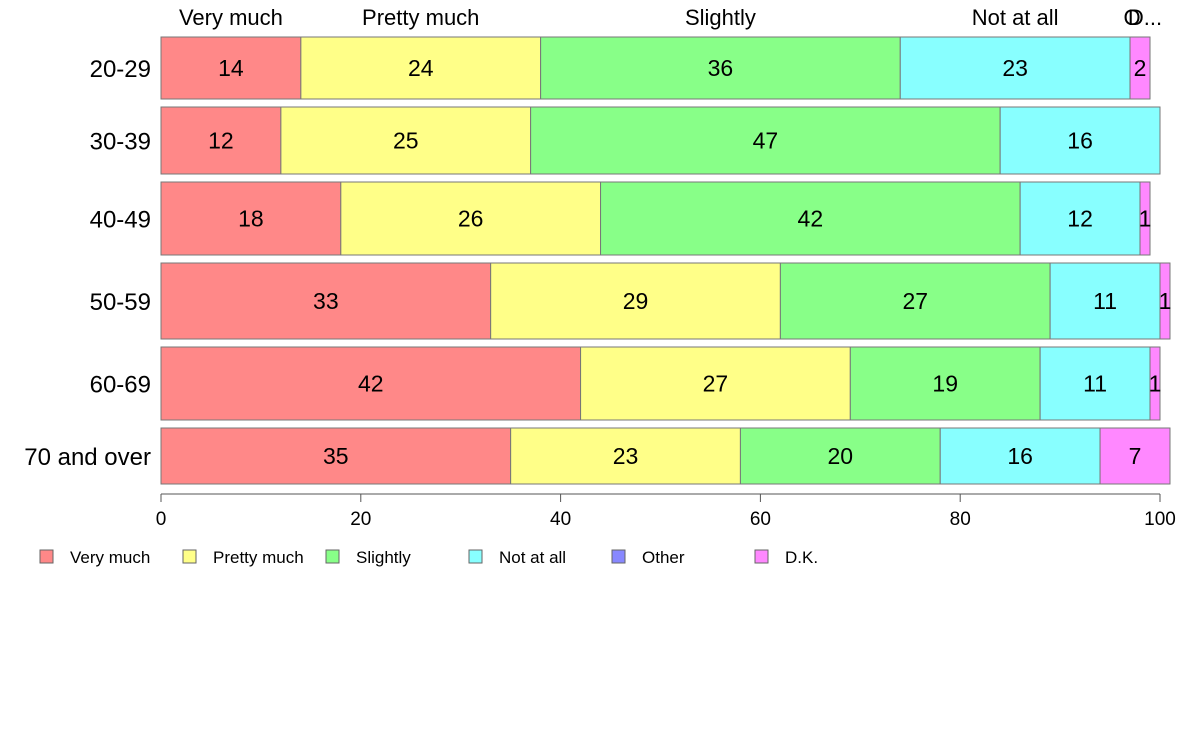 The width and height of the screenshot is (1188, 736). I want to click on top-series-label: Pretty much, so click(420, 17).